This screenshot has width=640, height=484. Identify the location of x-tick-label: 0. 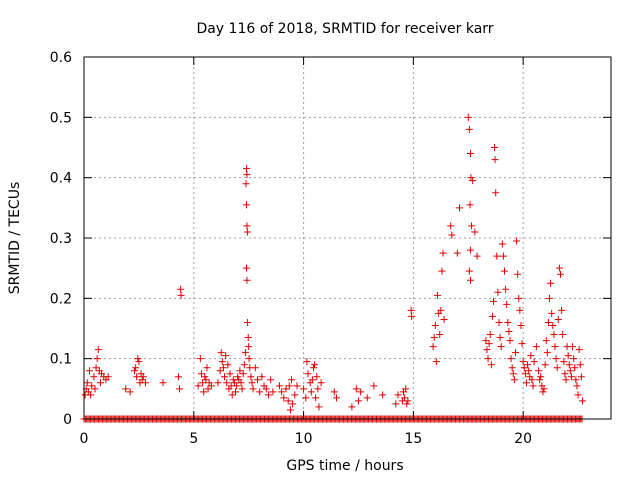
(84, 439).